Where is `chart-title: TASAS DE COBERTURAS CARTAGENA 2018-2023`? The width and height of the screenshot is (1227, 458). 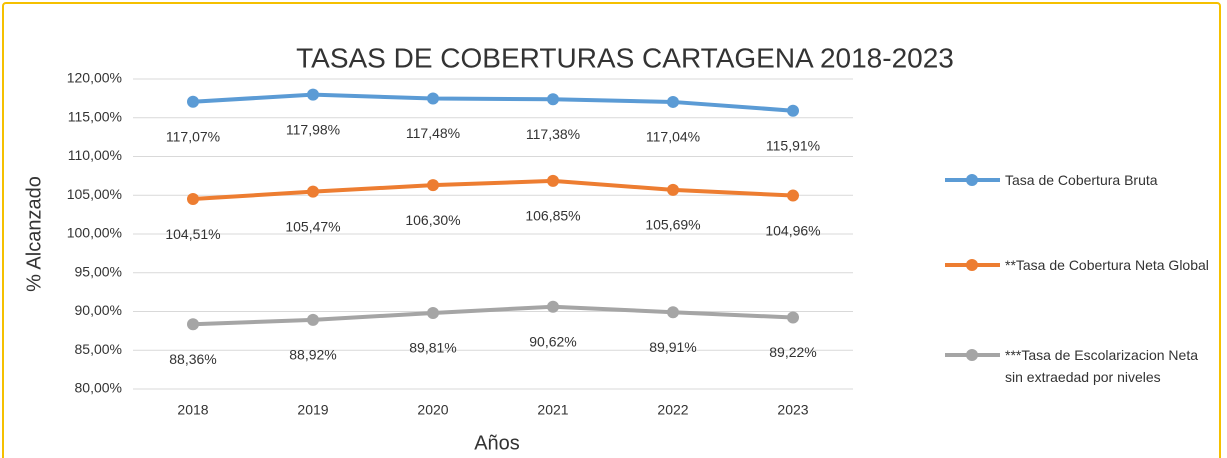
chart-title: TASAS DE COBERTURAS CARTAGENA 2018-2023 is located at coordinates (625, 57).